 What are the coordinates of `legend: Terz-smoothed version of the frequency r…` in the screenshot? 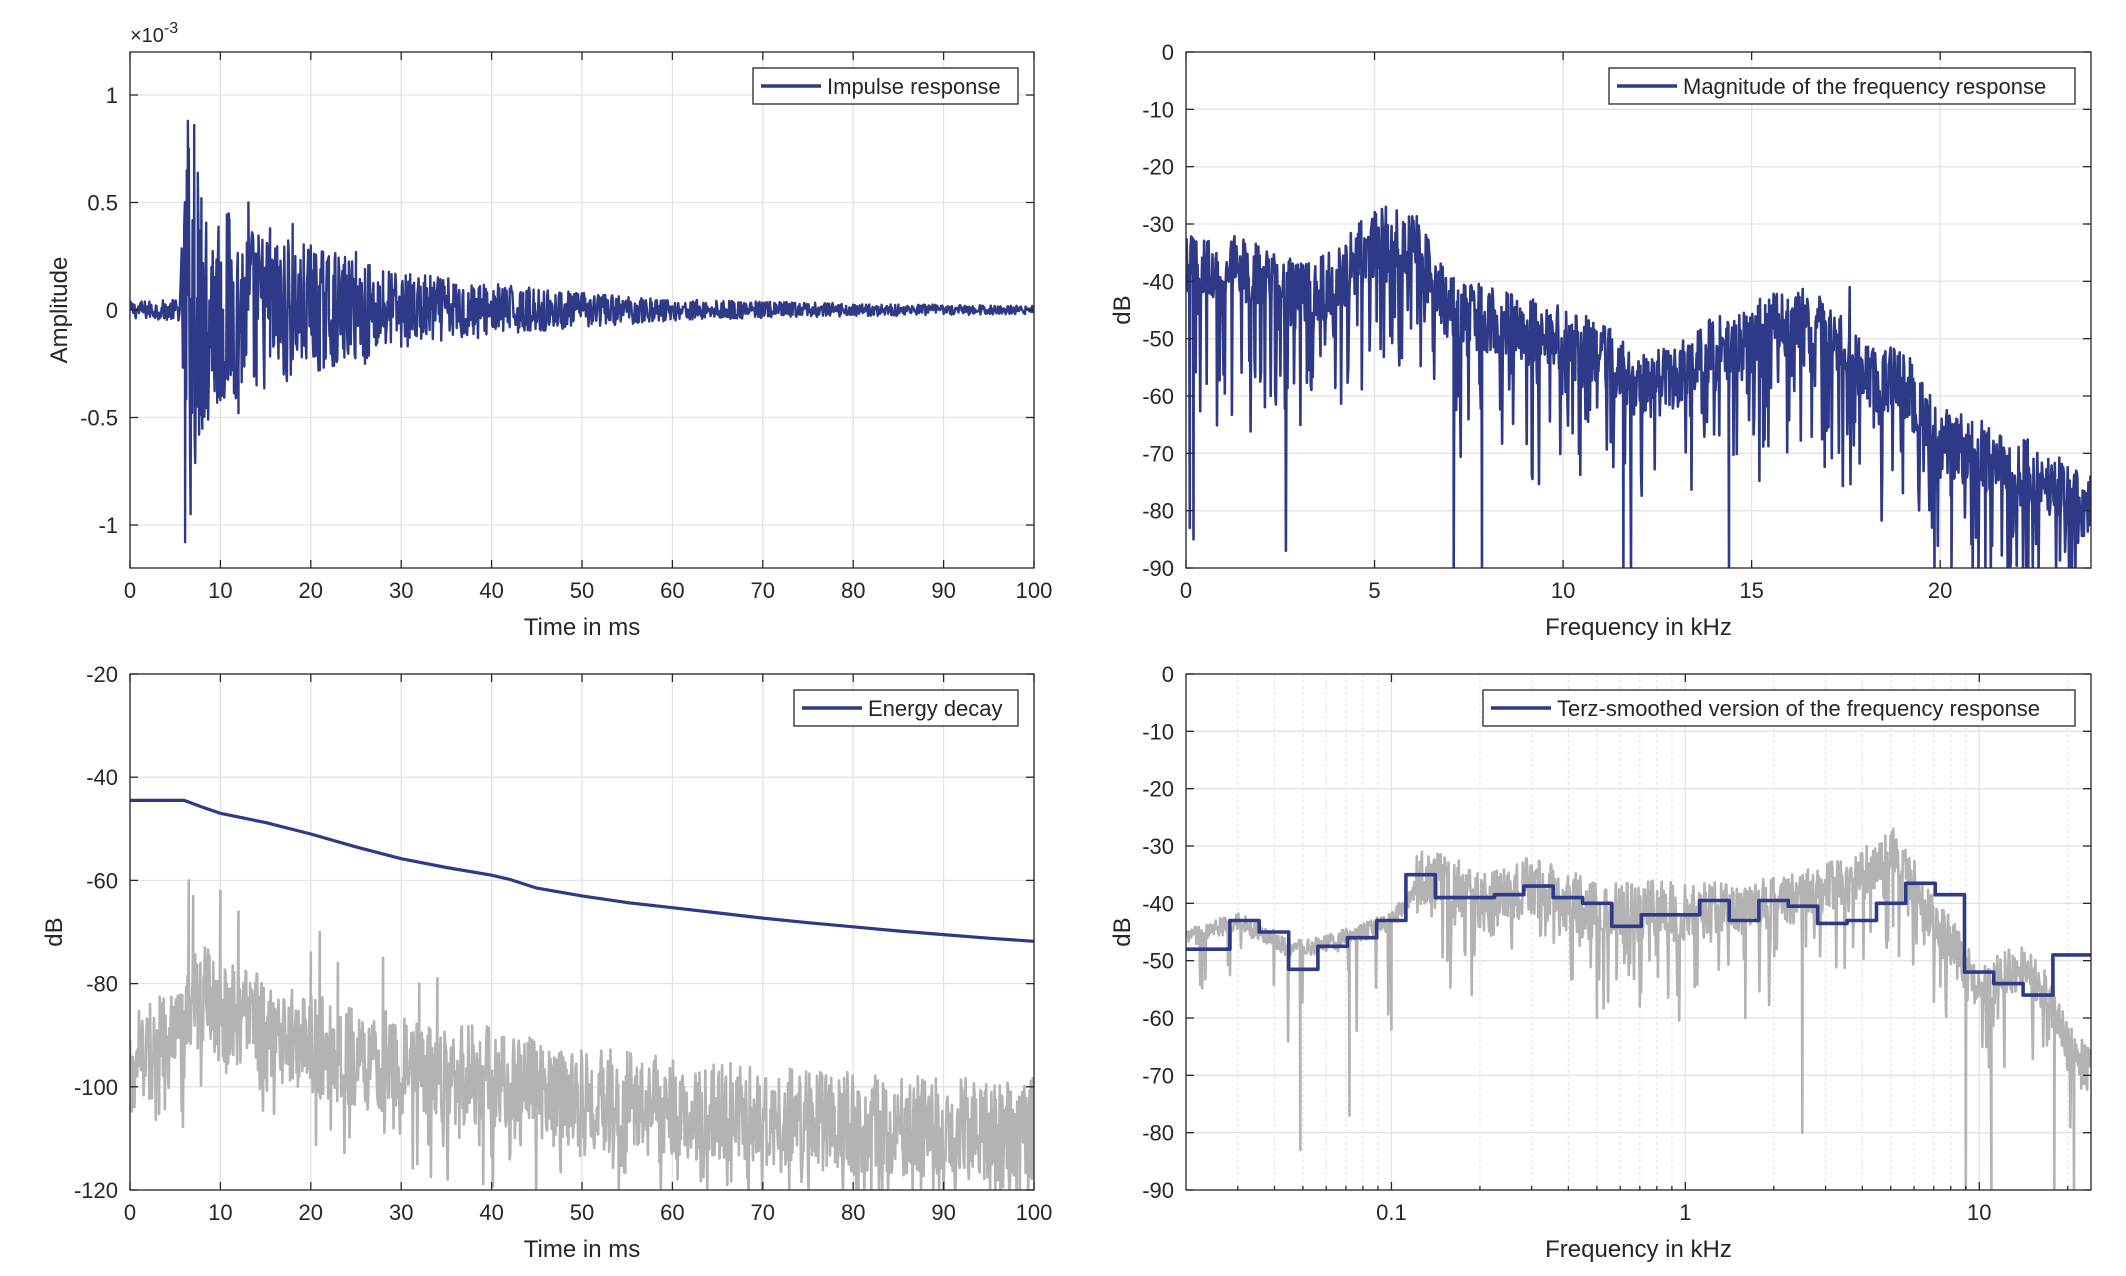 It's located at (1779, 708).